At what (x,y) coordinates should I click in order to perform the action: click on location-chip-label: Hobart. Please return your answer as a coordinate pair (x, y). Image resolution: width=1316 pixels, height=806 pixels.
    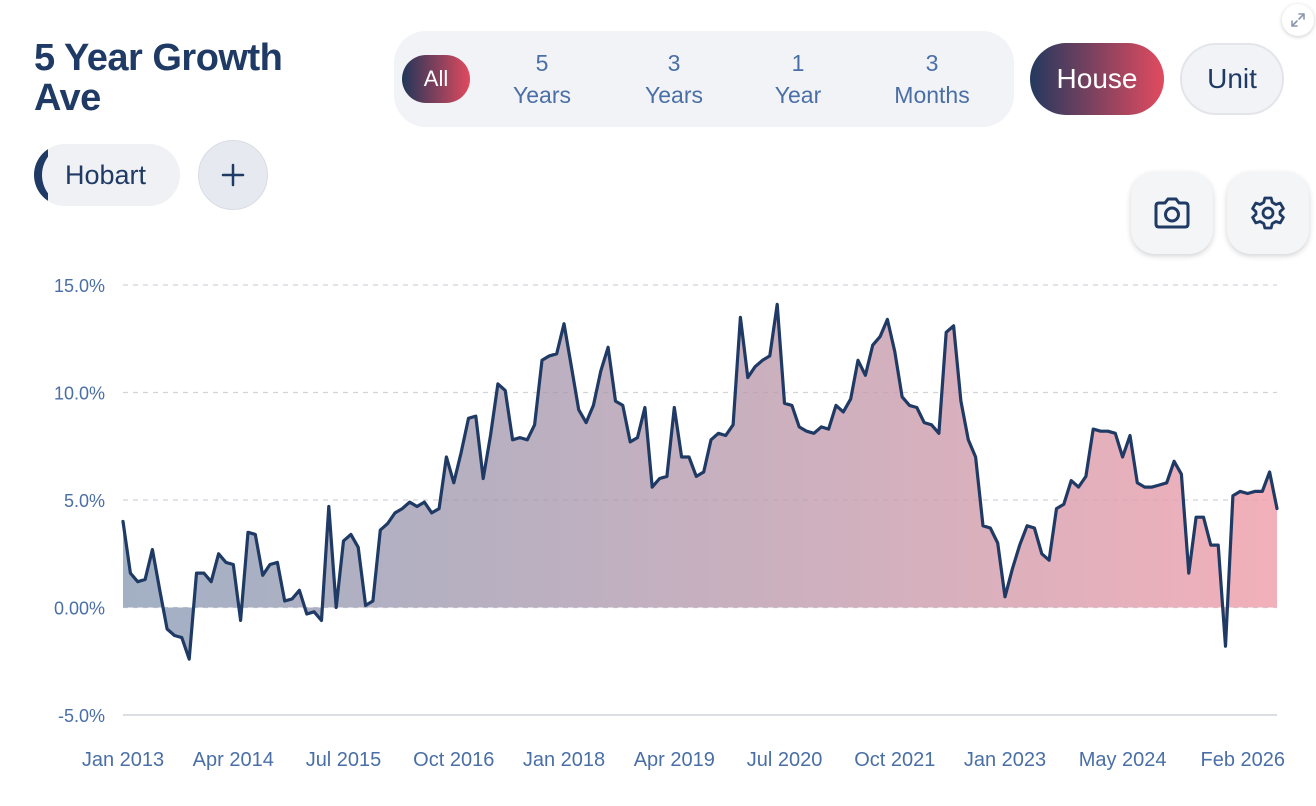
    Looking at the image, I should click on (106, 174).